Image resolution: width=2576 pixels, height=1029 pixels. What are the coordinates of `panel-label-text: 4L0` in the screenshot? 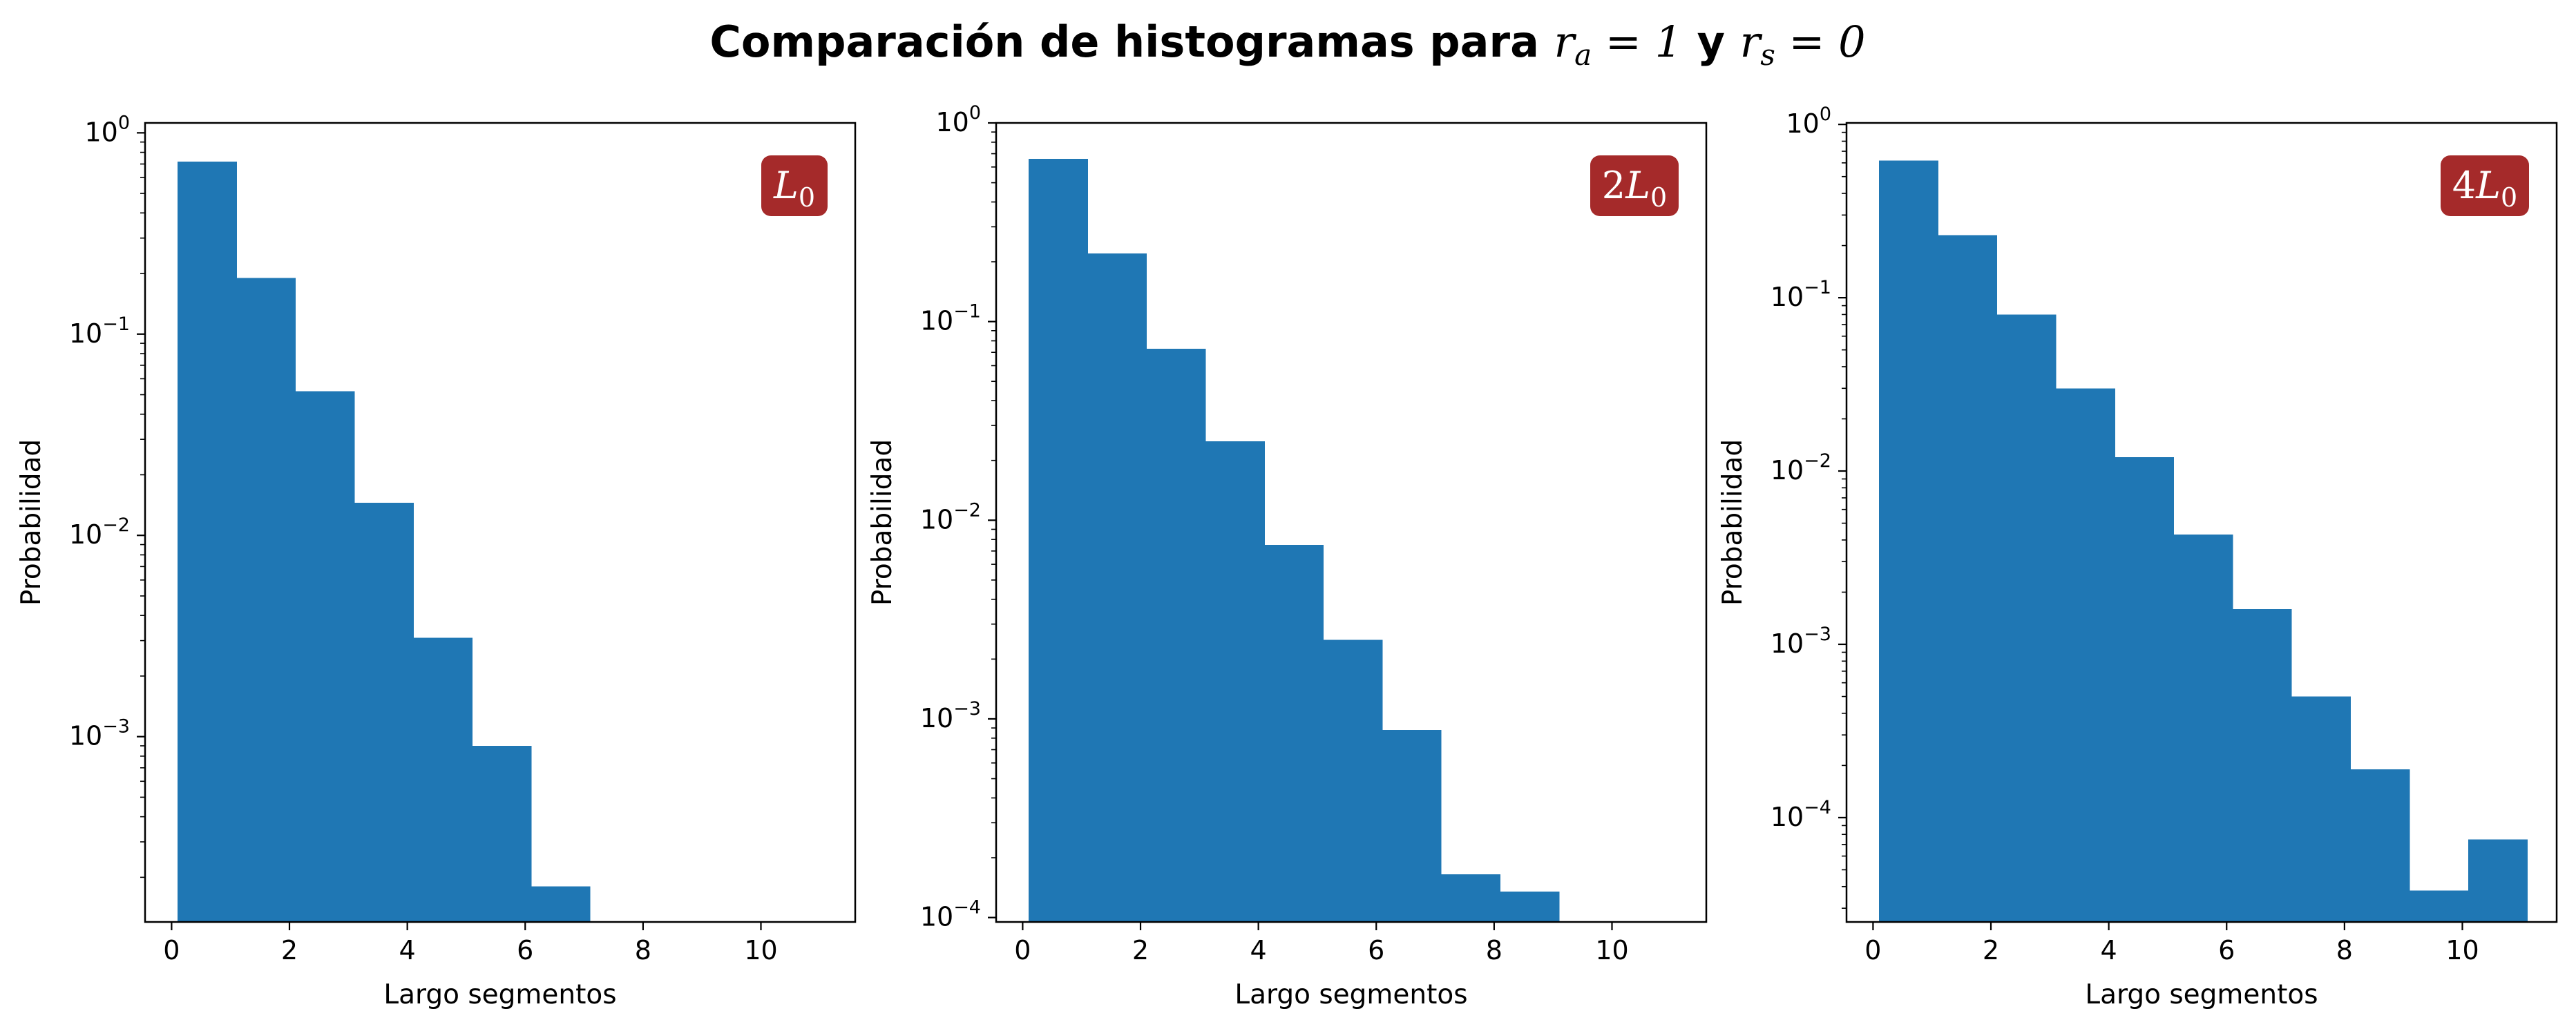 It's located at (2484, 189).